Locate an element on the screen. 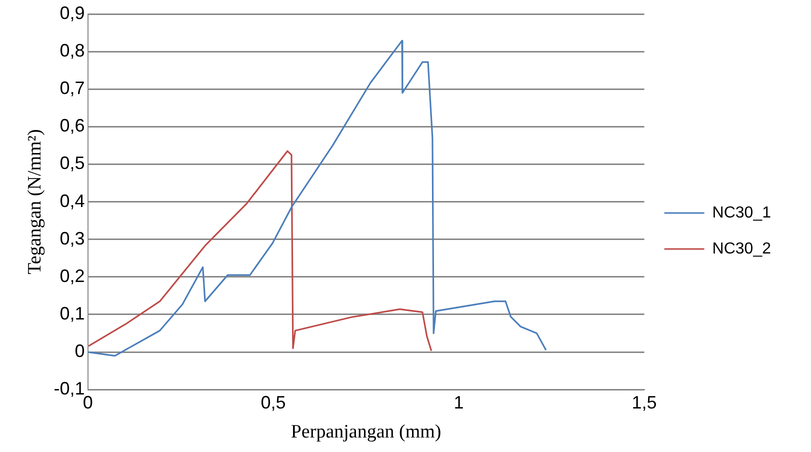 Image resolution: width=811 pixels, height=452 pixels. y-tick-label: 0,7 is located at coordinates (72, 88).